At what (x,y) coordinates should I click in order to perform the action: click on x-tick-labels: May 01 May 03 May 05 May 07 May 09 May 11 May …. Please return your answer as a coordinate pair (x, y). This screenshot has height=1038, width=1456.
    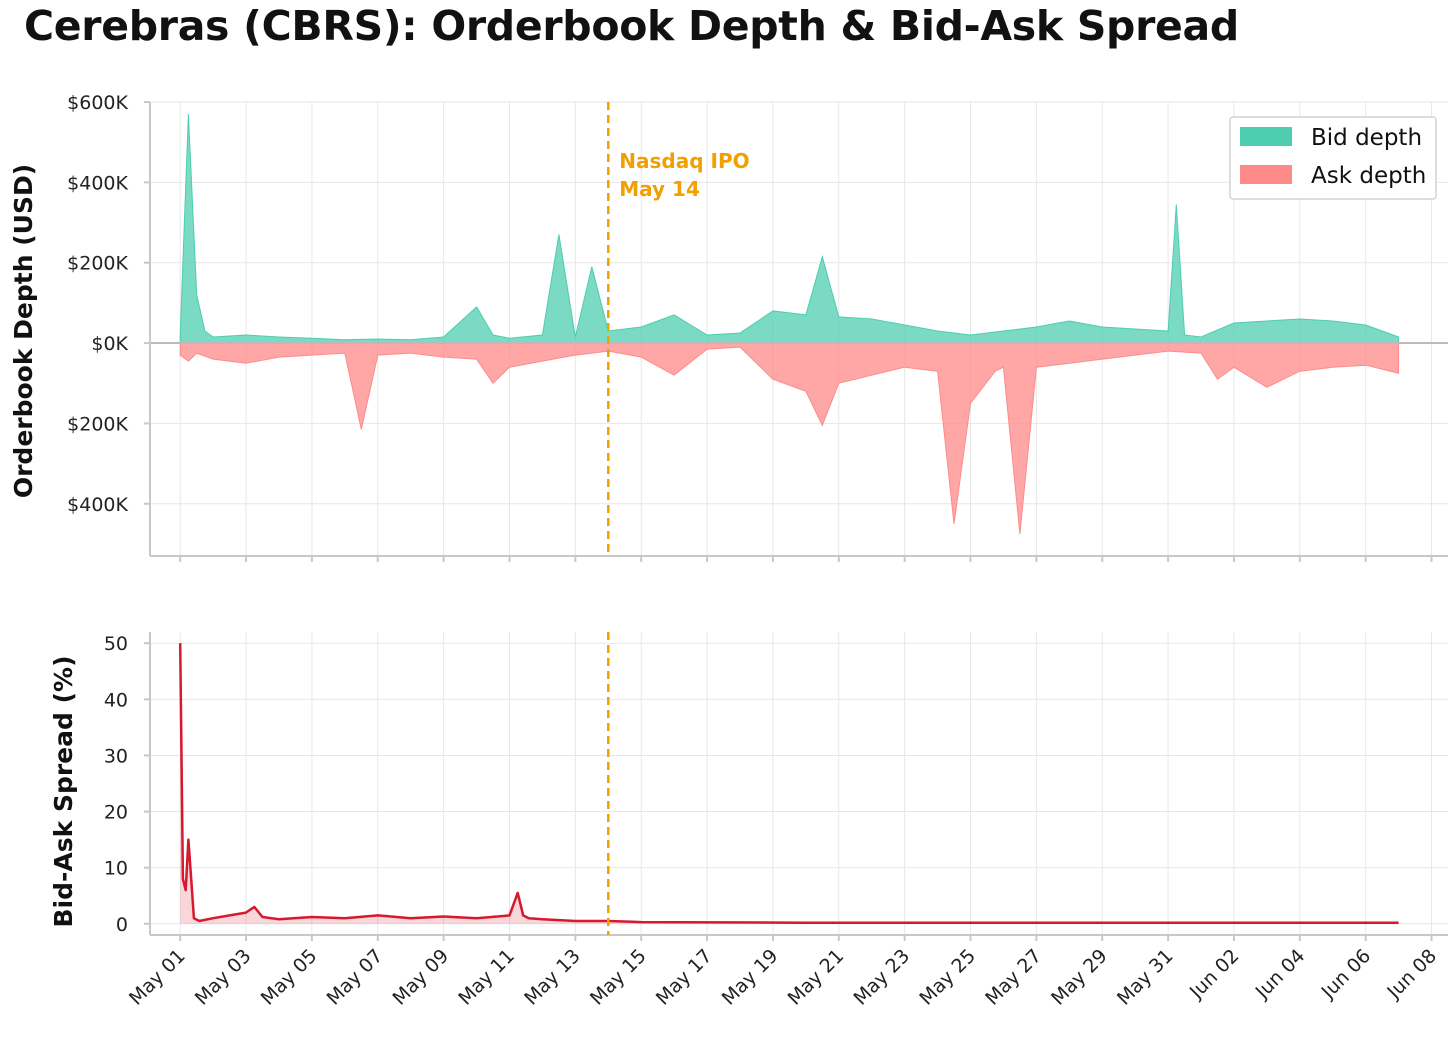
    Looking at the image, I should click on (783, 977).